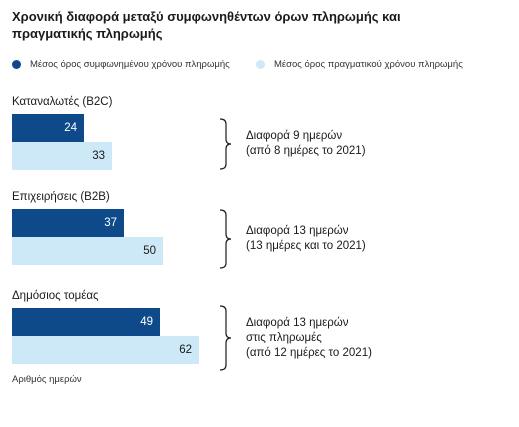 The image size is (519, 427). I want to click on legend-swatch-agreed, so click(16, 64).